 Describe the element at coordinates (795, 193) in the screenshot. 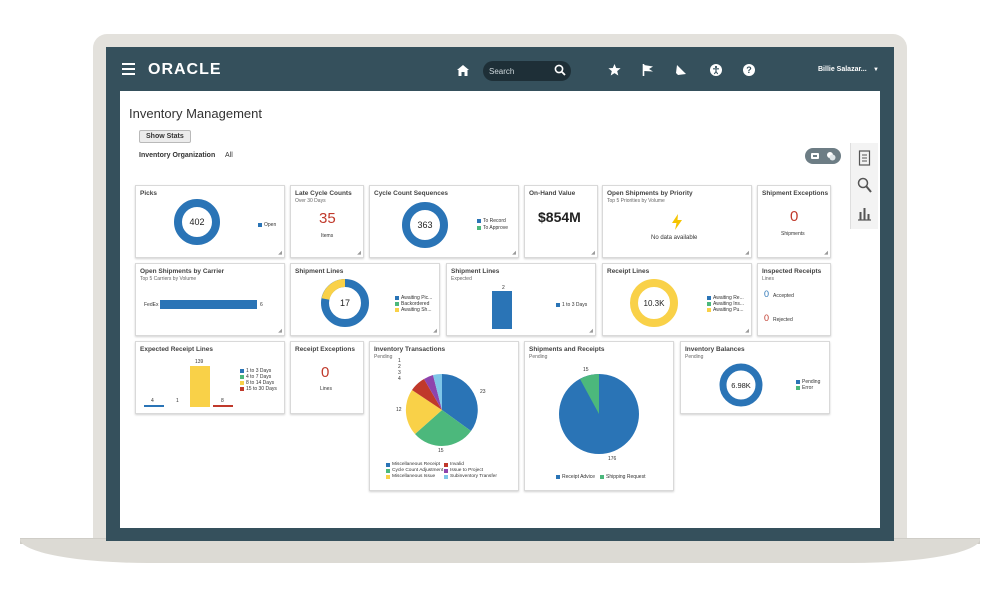

I see `tile-title: Shipment Exceptions` at that location.